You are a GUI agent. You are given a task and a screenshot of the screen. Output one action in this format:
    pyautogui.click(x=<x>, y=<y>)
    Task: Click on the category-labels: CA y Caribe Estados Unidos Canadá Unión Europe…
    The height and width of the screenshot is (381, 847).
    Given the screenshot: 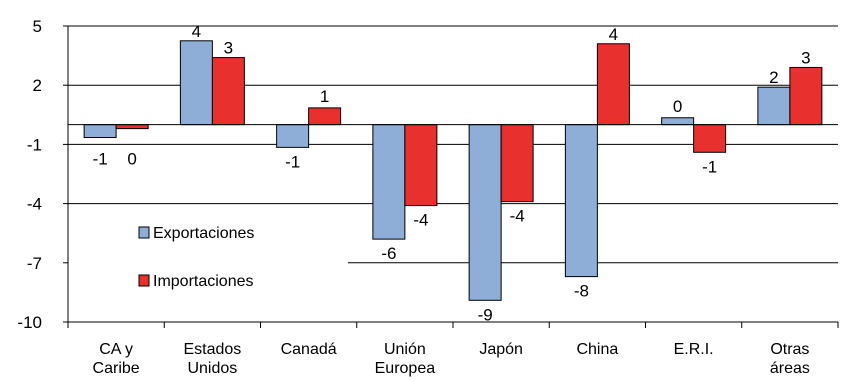 What is the action you would take?
    pyautogui.click(x=451, y=359)
    